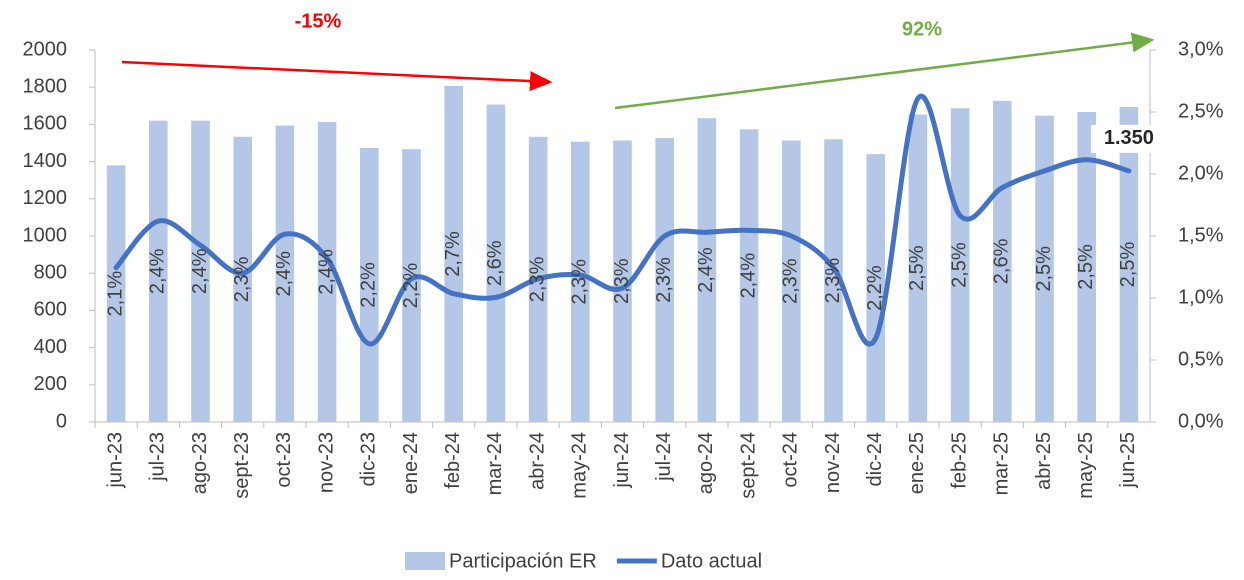  What do you see at coordinates (45, 198) in the screenshot?
I see `y-tick-label: 1200` at bounding box center [45, 198].